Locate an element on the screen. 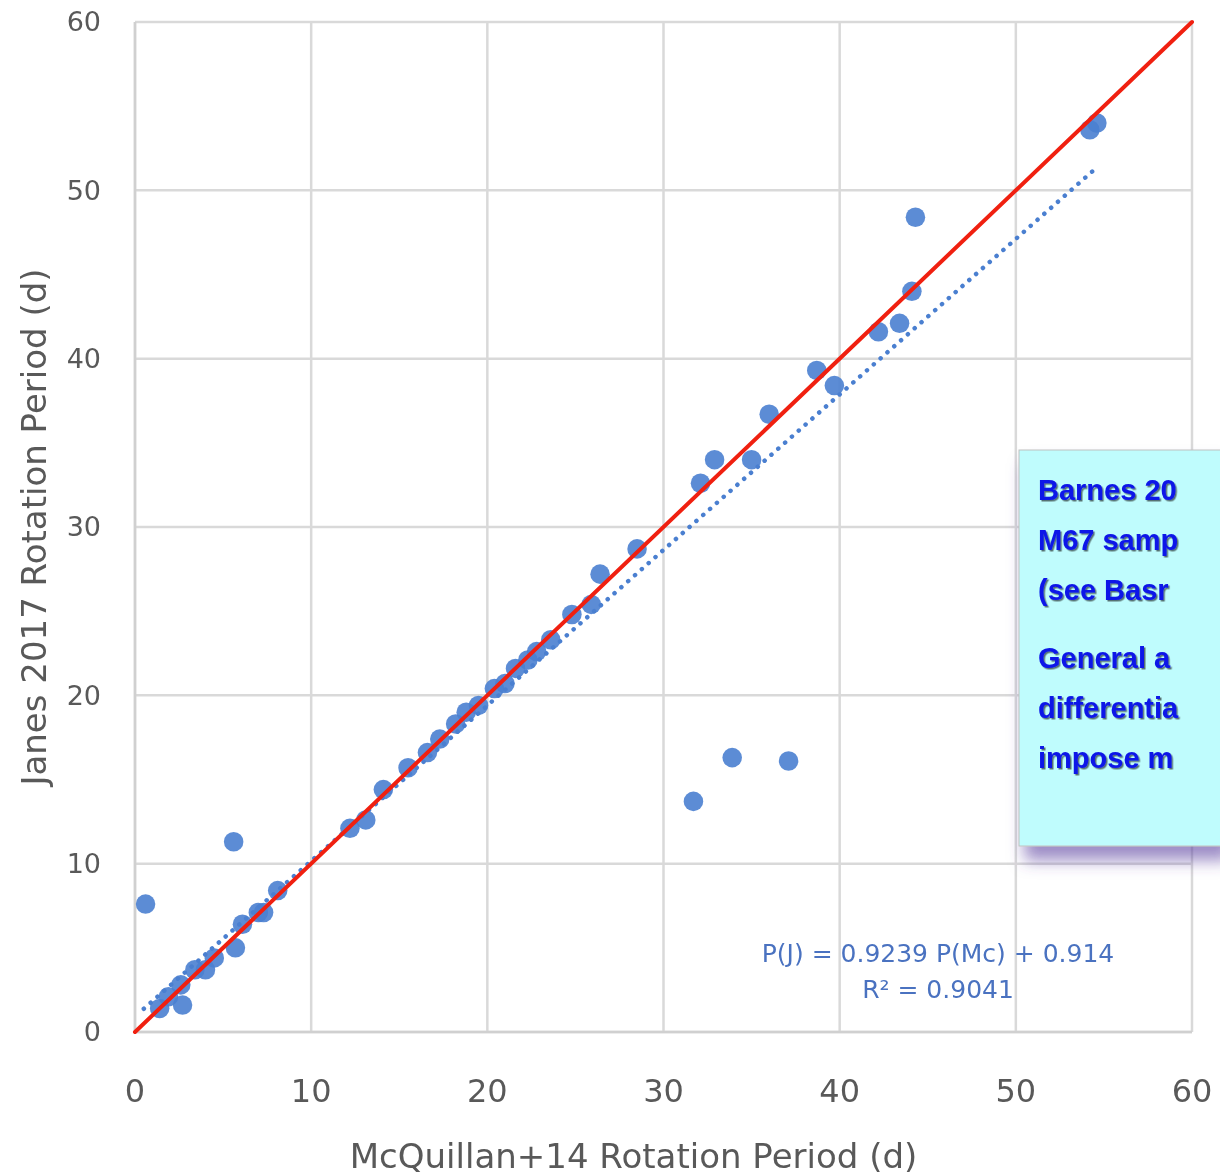  y-tick-label: 30 is located at coordinates (83, 527).